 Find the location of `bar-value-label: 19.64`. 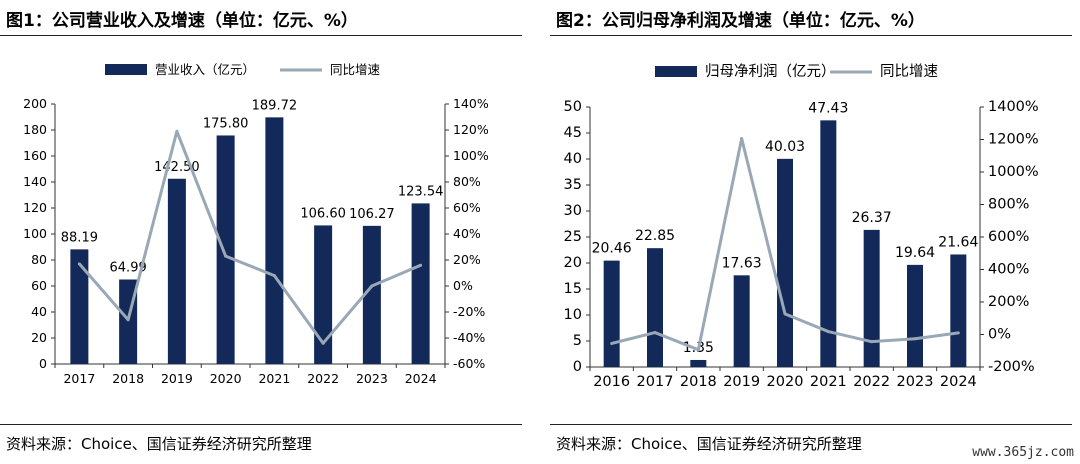

bar-value-label: 19.64 is located at coordinates (915, 253).